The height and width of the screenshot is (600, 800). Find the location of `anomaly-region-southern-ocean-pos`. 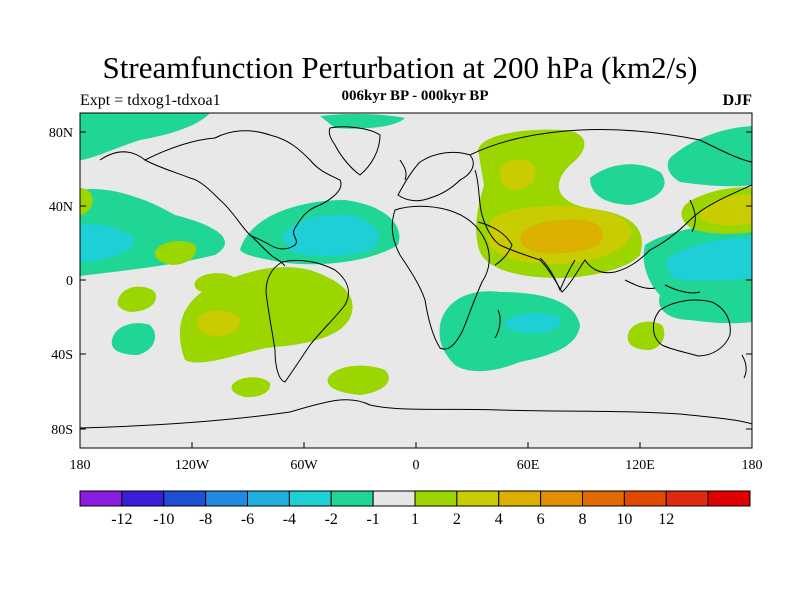

anomaly-region-southern-ocean-pos is located at coordinates (251, 387).